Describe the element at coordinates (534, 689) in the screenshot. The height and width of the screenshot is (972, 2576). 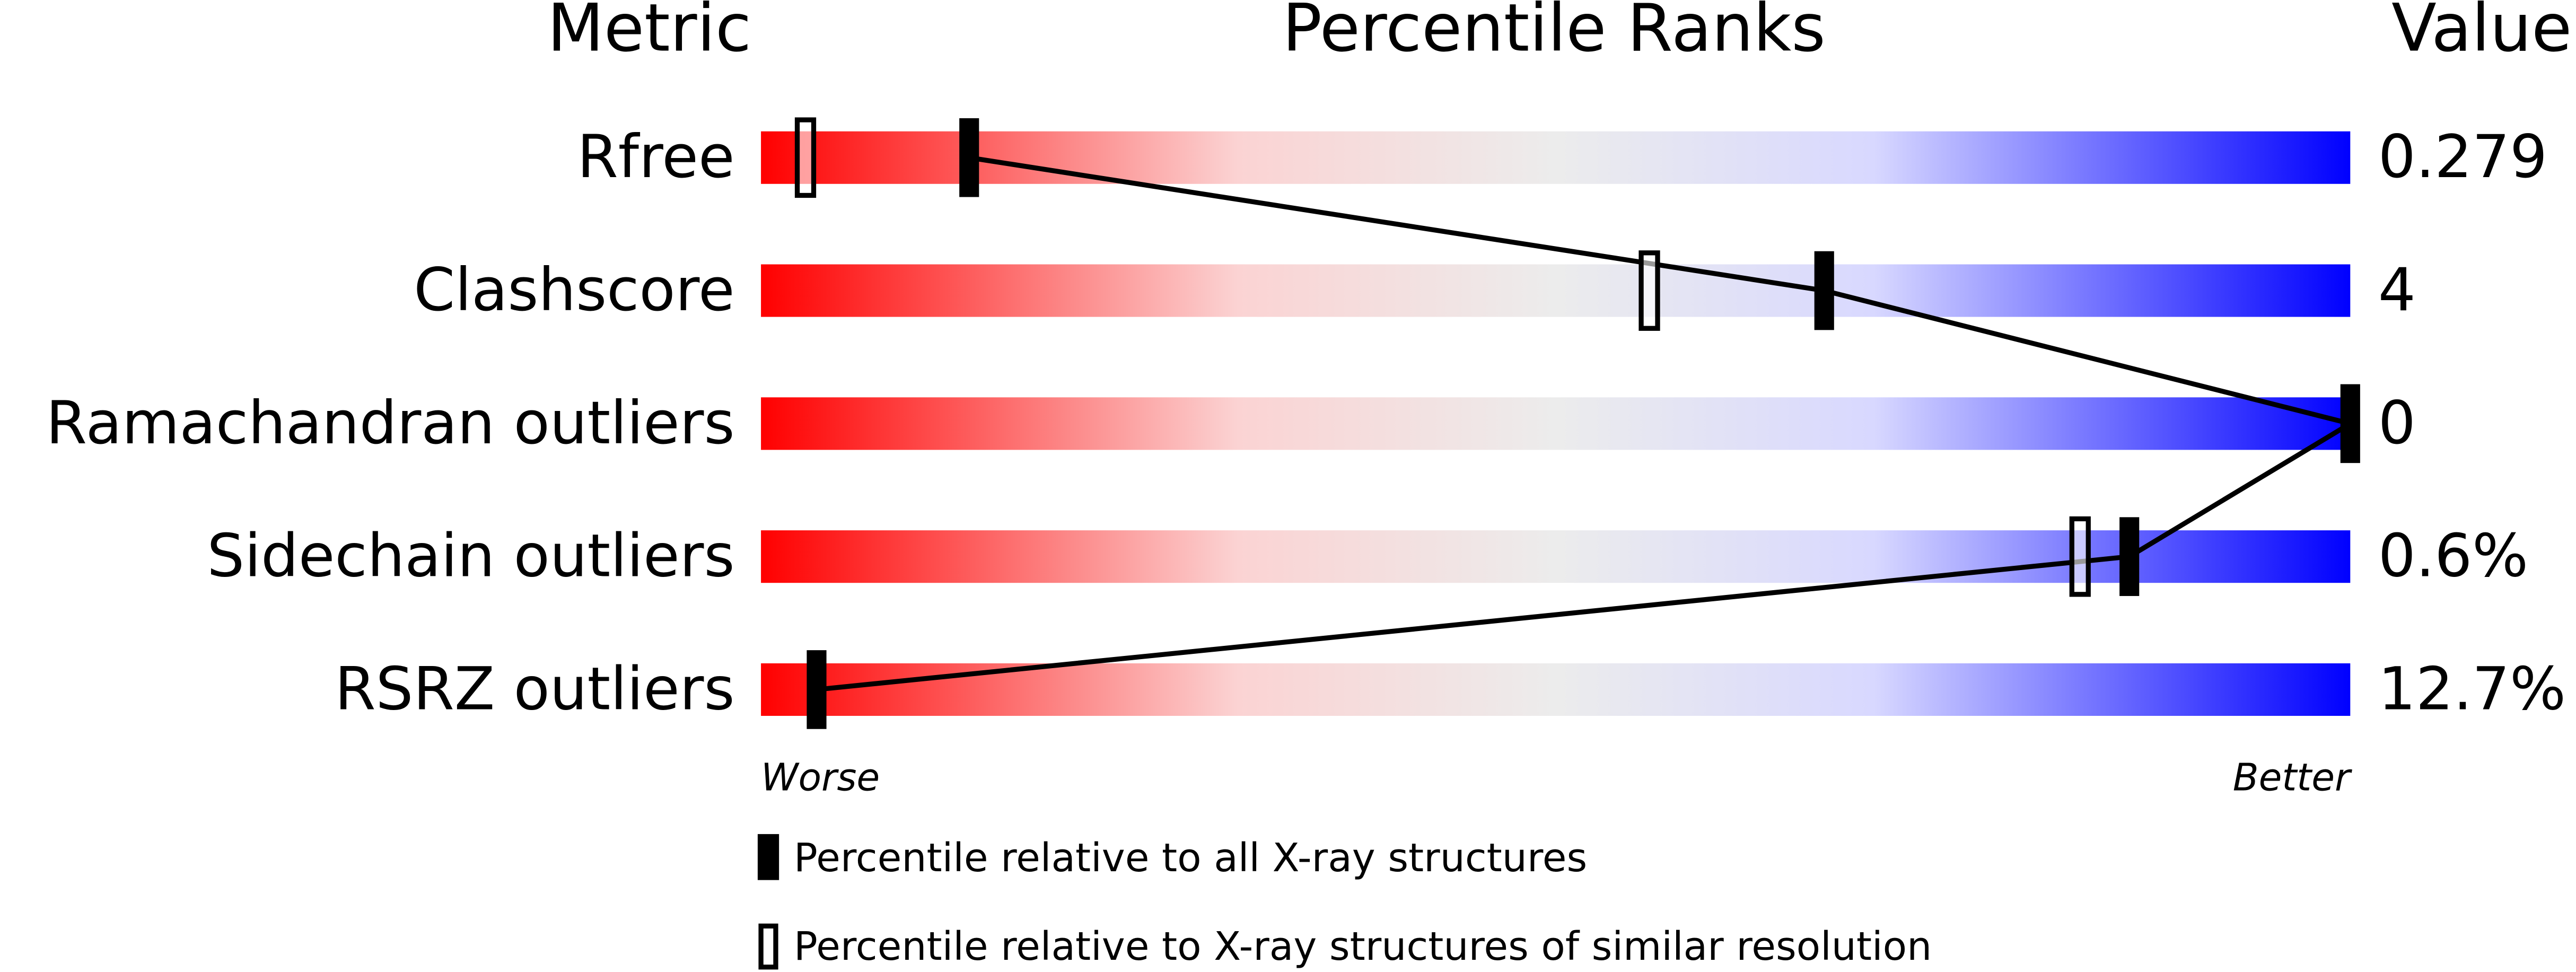
I see `metric-label: RSRZ outliers` at that location.